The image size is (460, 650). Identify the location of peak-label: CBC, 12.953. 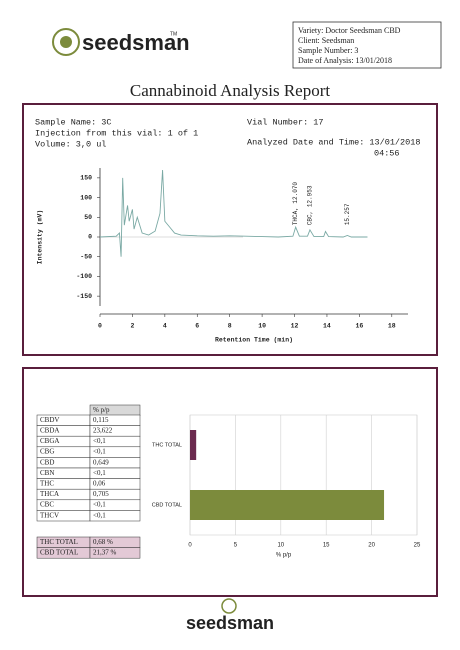
(310, 205).